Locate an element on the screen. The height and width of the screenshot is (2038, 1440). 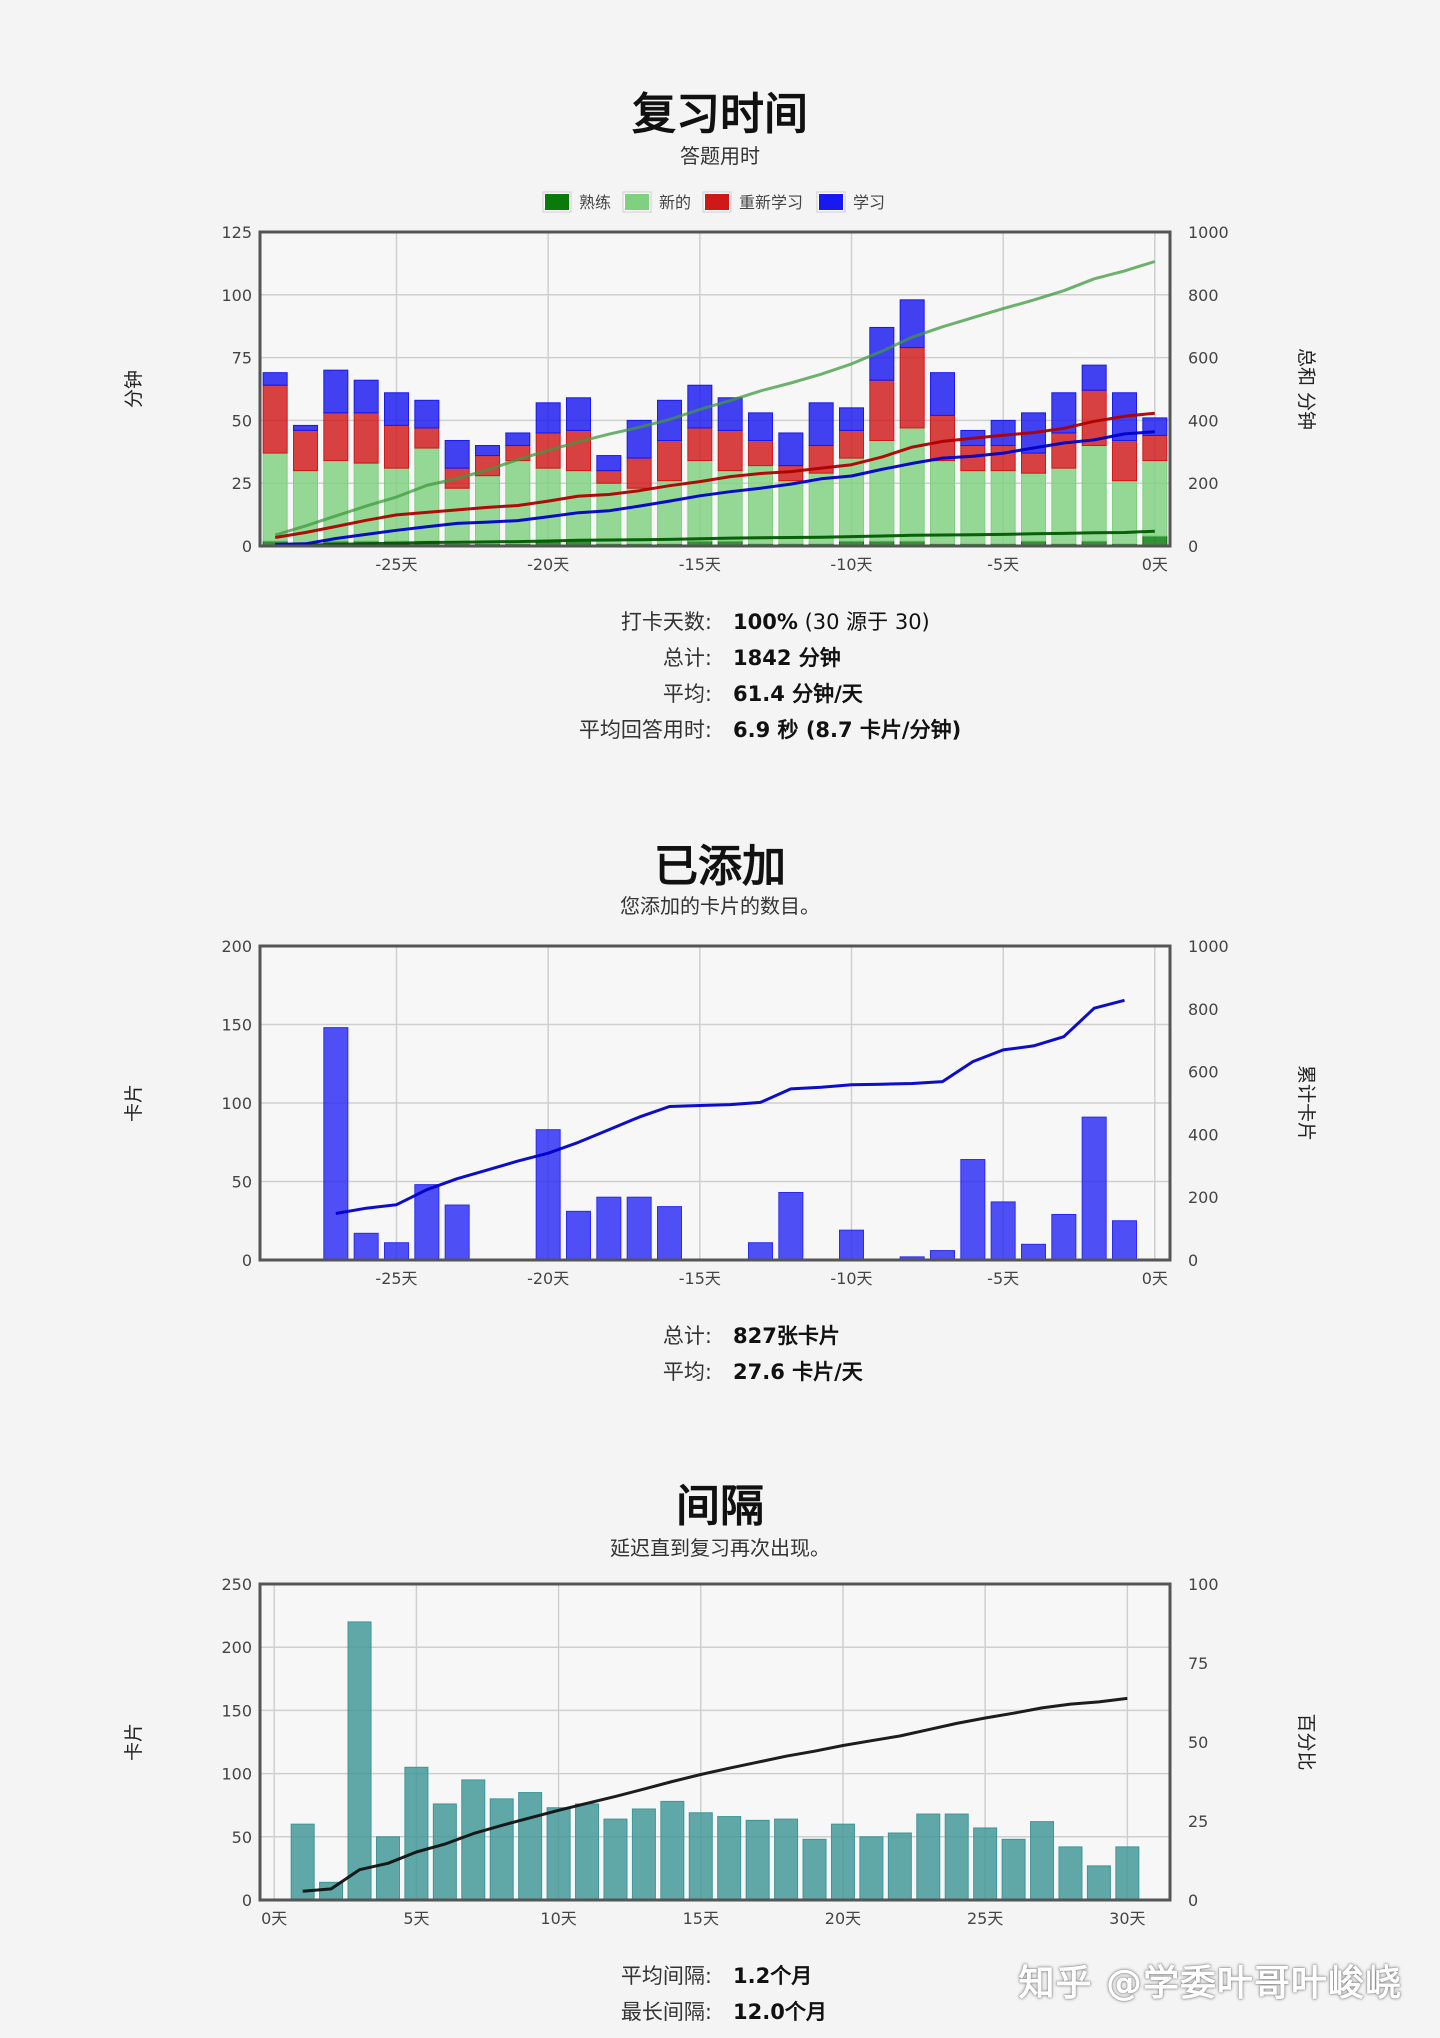
intervals-subtitle: 延迟直到复习再次出现。 is located at coordinates (720, 1548).